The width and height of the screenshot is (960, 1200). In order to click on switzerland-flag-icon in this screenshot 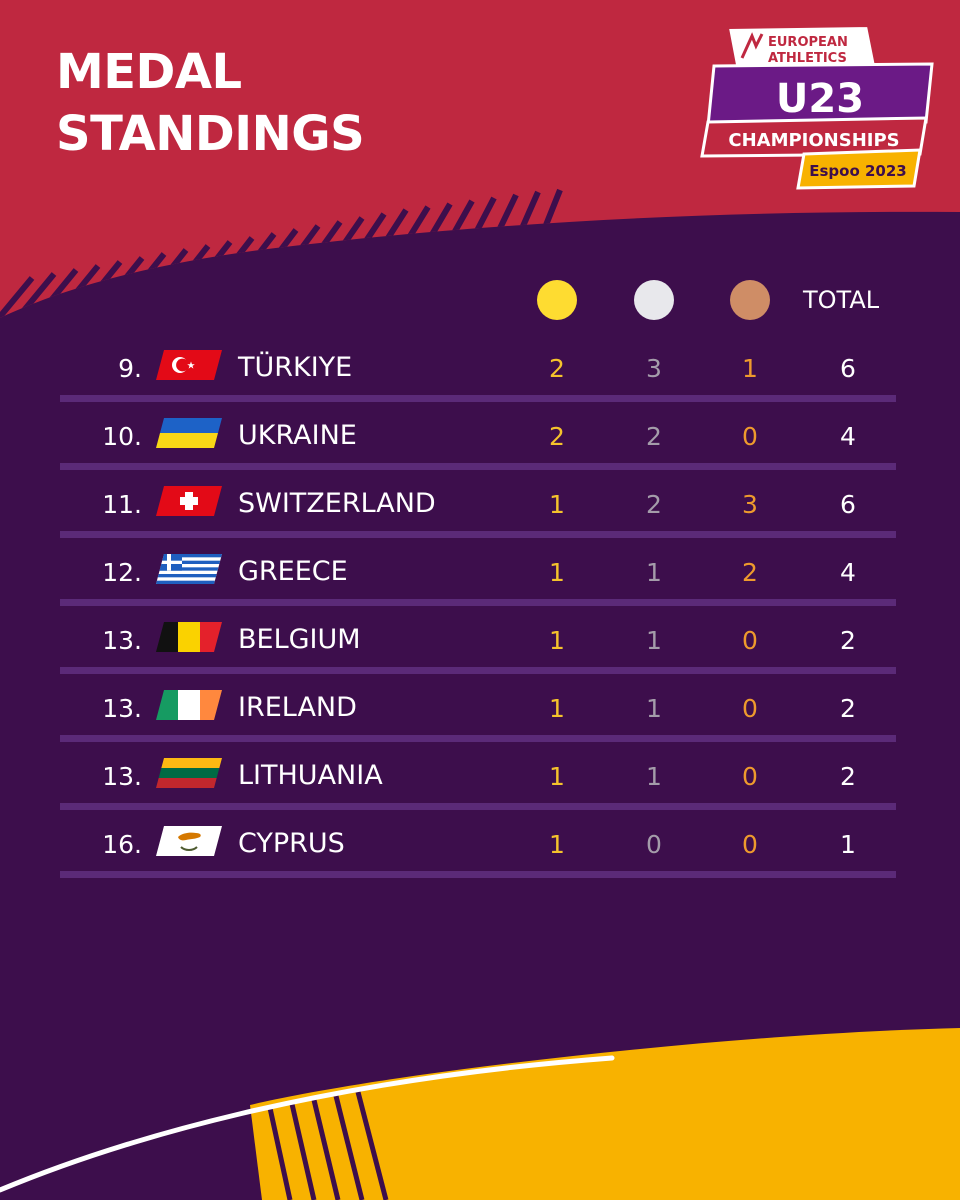, I will do `click(189, 501)`.